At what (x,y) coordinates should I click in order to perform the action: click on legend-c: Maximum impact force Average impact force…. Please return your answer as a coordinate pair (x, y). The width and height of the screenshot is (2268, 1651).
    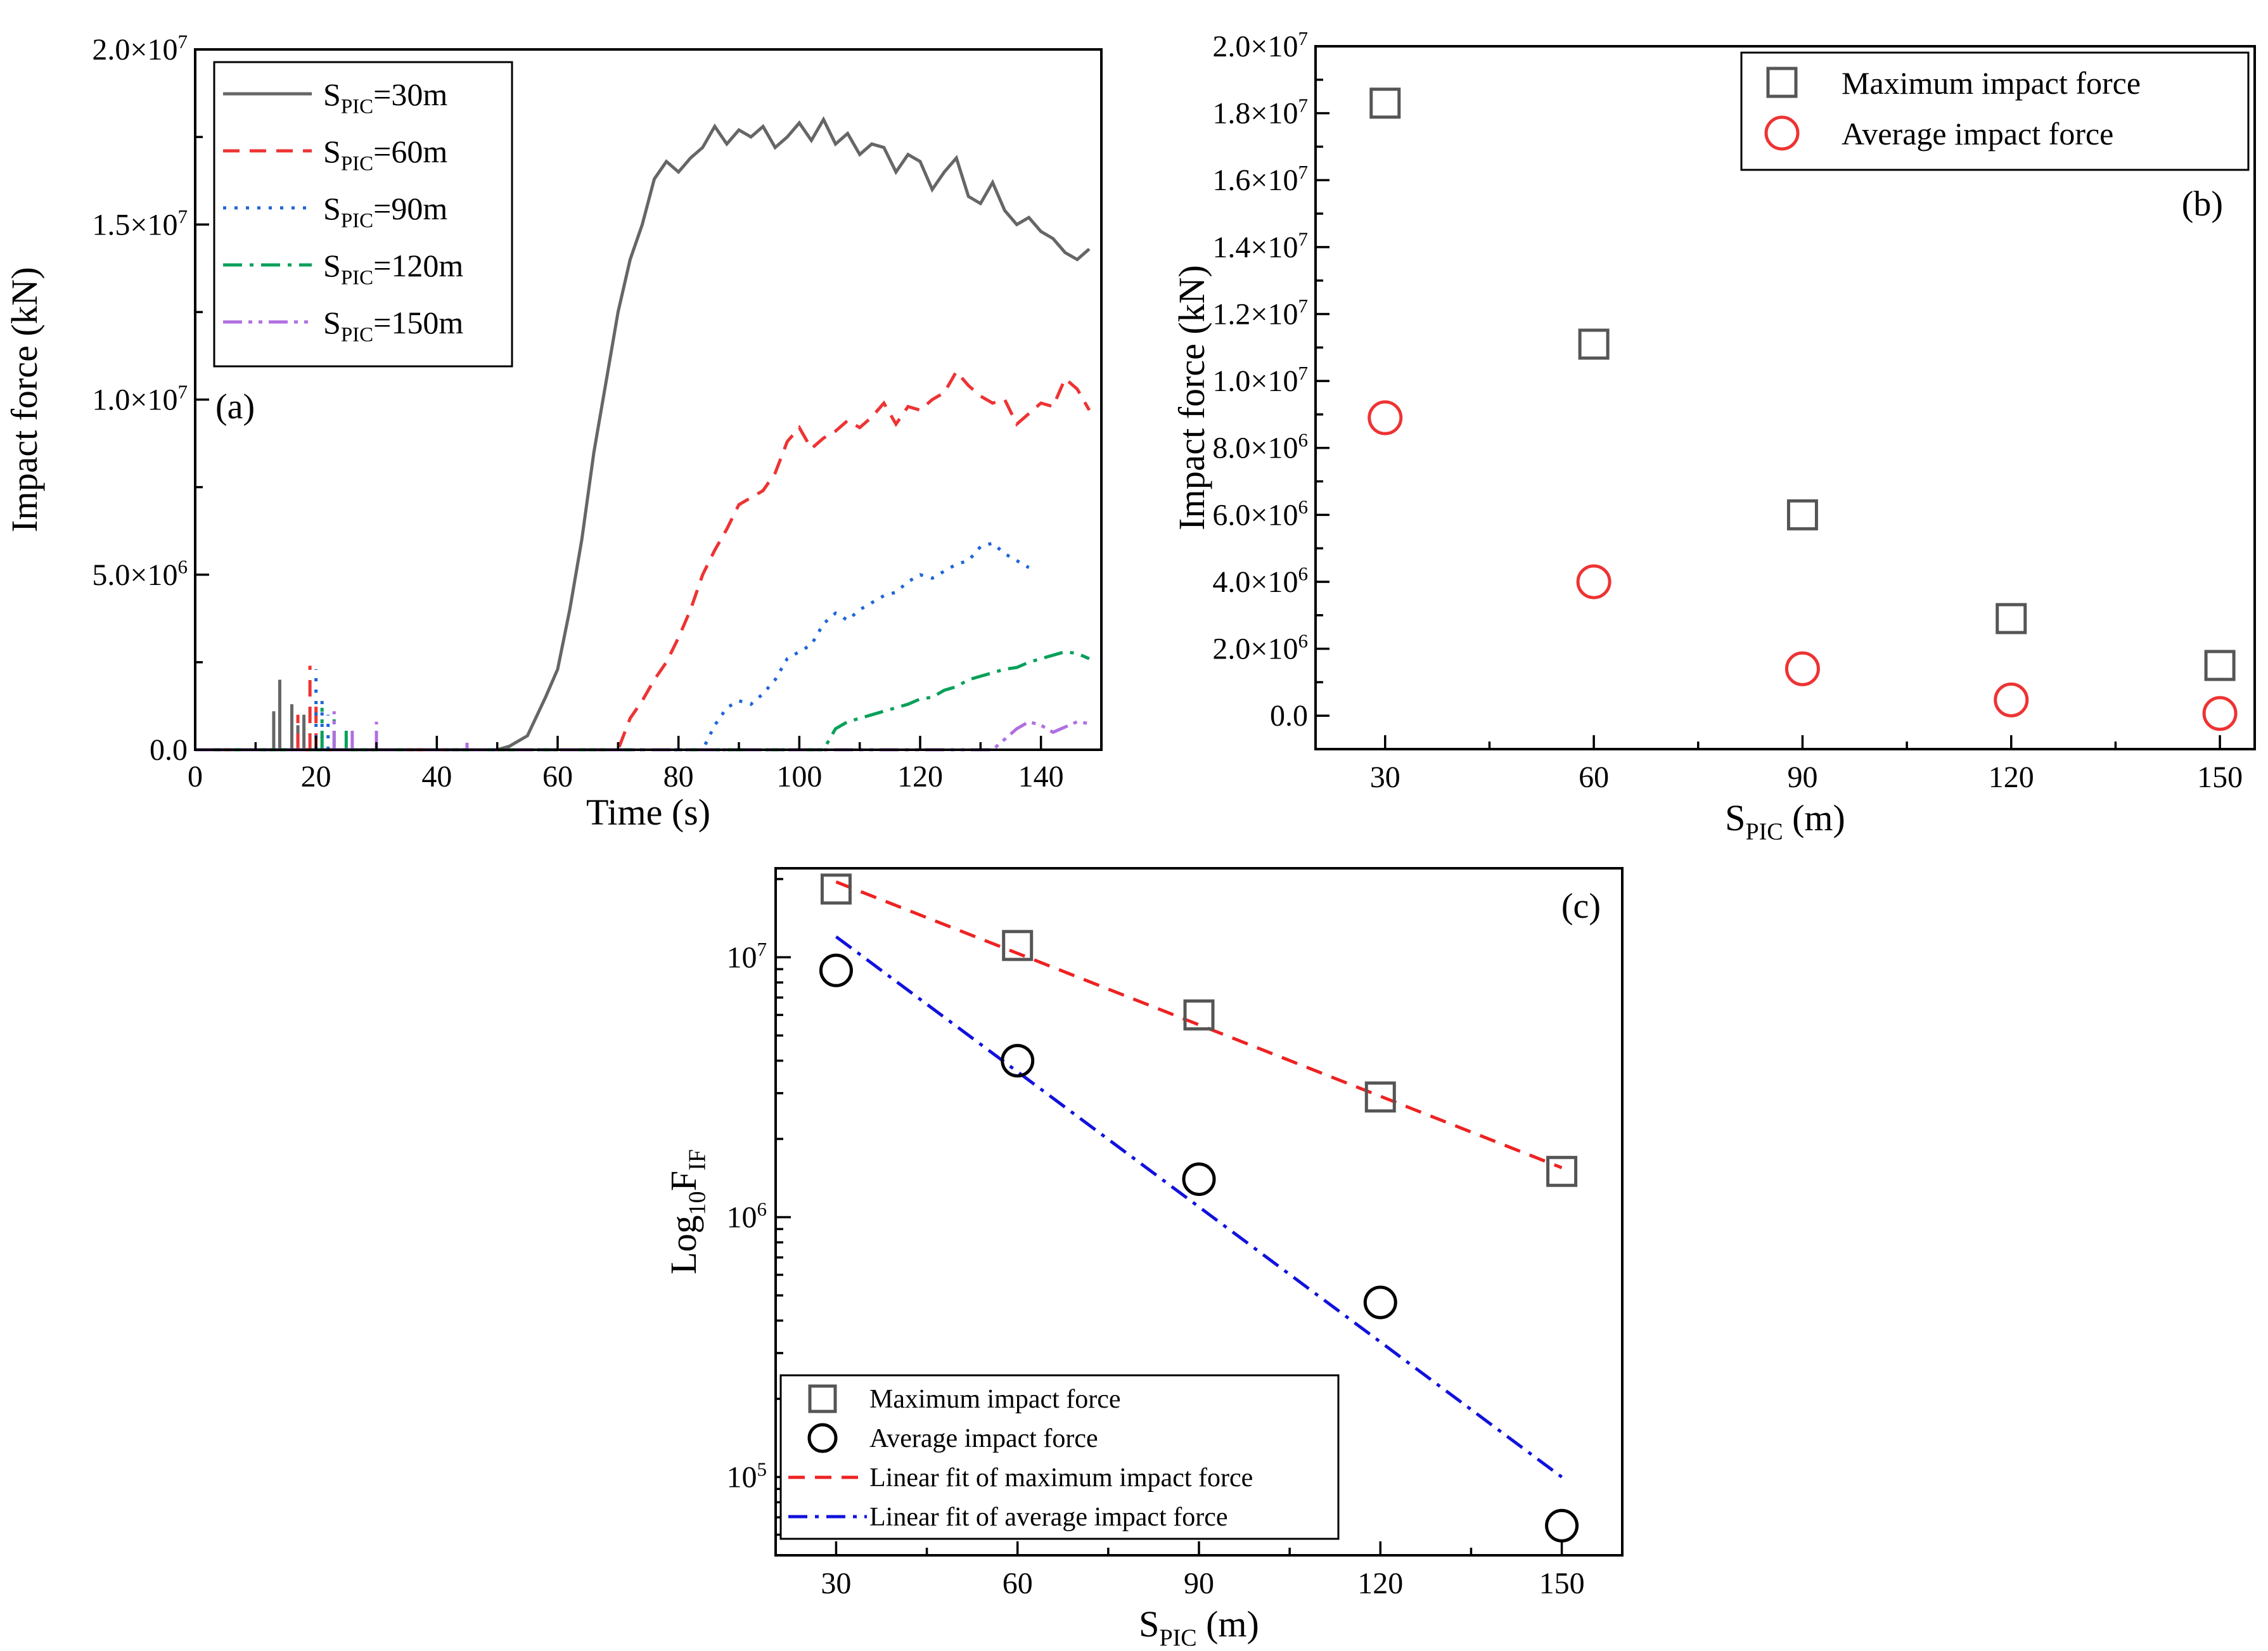
    Looking at the image, I should click on (1059, 1457).